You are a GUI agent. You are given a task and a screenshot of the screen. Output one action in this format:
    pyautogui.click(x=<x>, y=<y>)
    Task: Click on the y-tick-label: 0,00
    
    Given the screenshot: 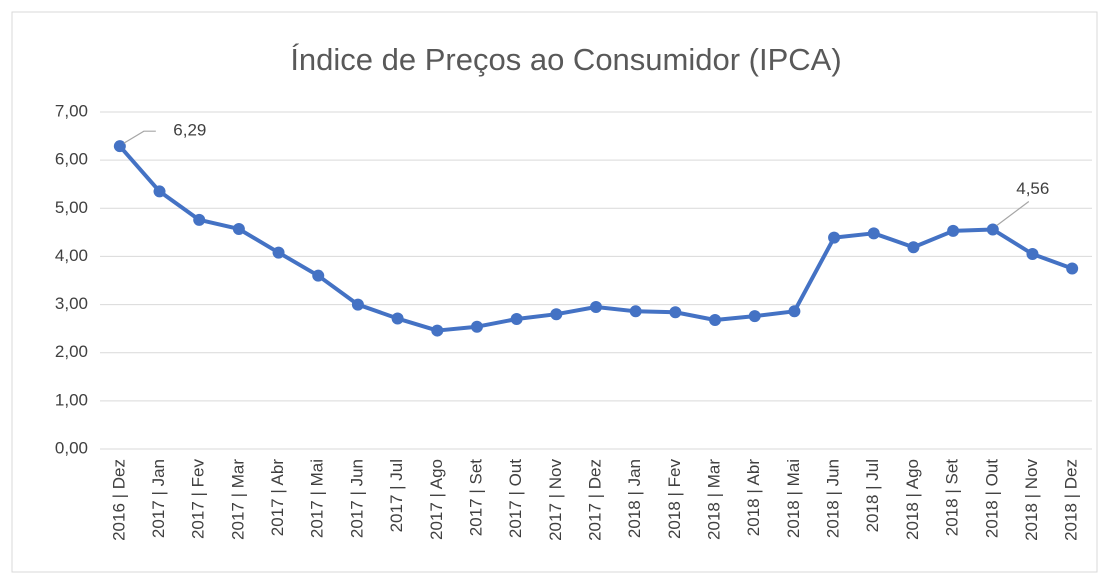 What is the action you would take?
    pyautogui.click(x=71, y=447)
    